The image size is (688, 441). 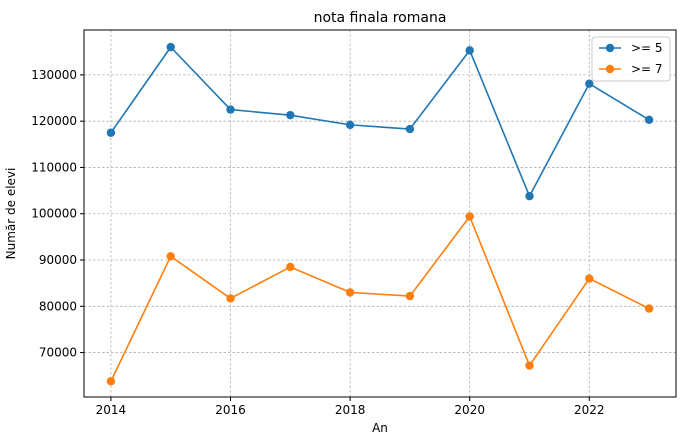 What do you see at coordinates (58, 306) in the screenshot?
I see `y-tick-label: 80000` at bounding box center [58, 306].